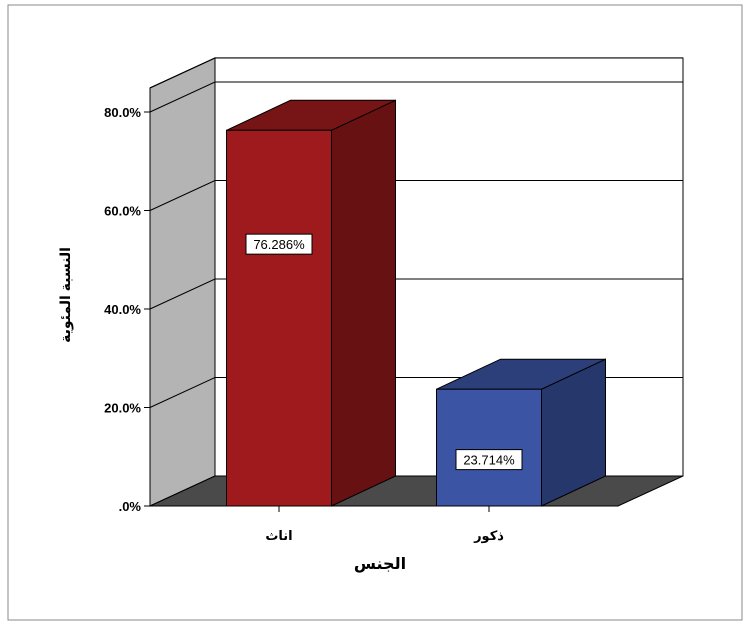  What do you see at coordinates (122, 408) in the screenshot?
I see `y-tick-label: 20.0%` at bounding box center [122, 408].